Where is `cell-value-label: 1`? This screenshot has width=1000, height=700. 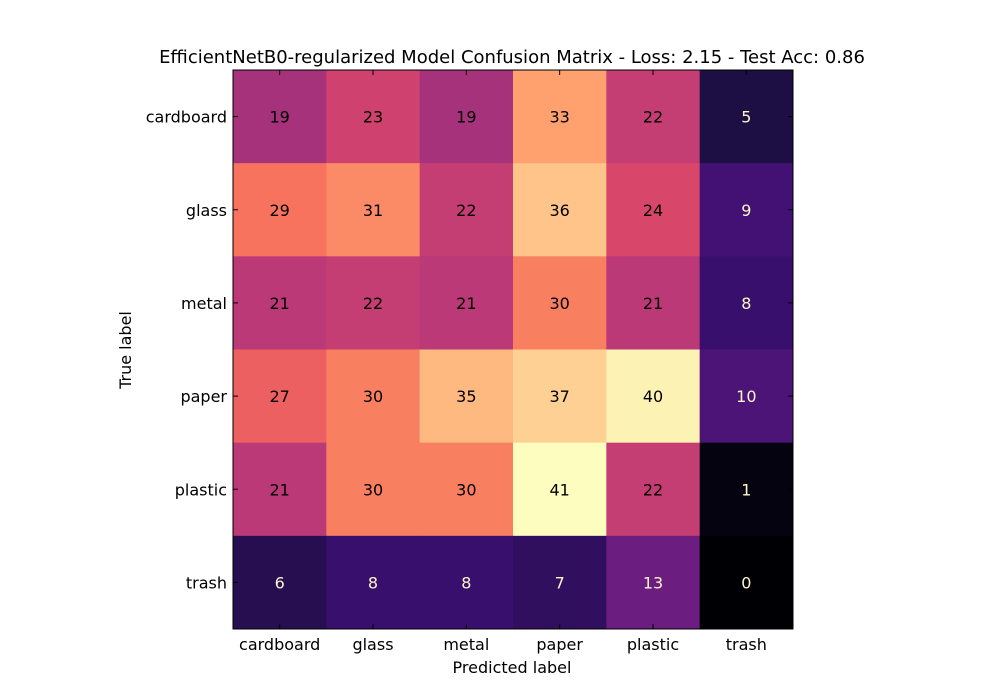 cell-value-label: 1 is located at coordinates (746, 489).